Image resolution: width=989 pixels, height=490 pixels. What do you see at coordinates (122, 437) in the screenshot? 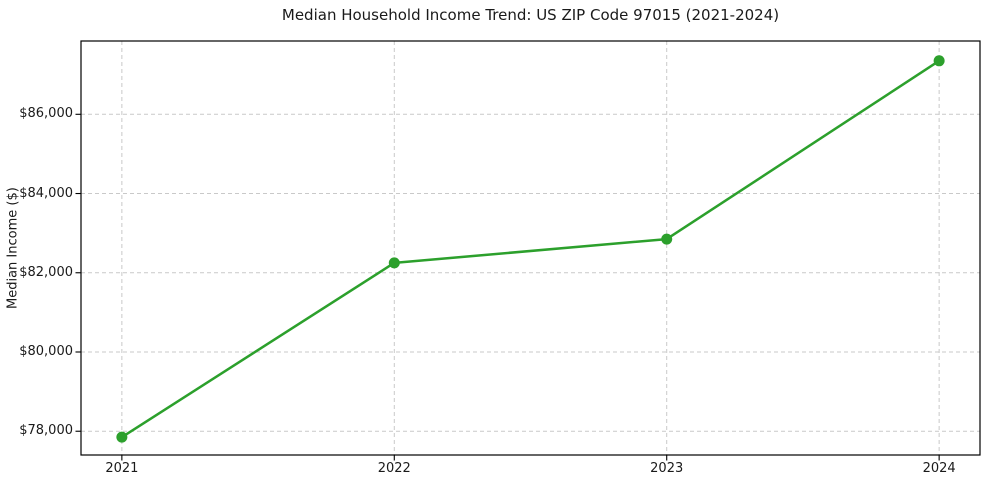
I see `data-point-2021` at bounding box center [122, 437].